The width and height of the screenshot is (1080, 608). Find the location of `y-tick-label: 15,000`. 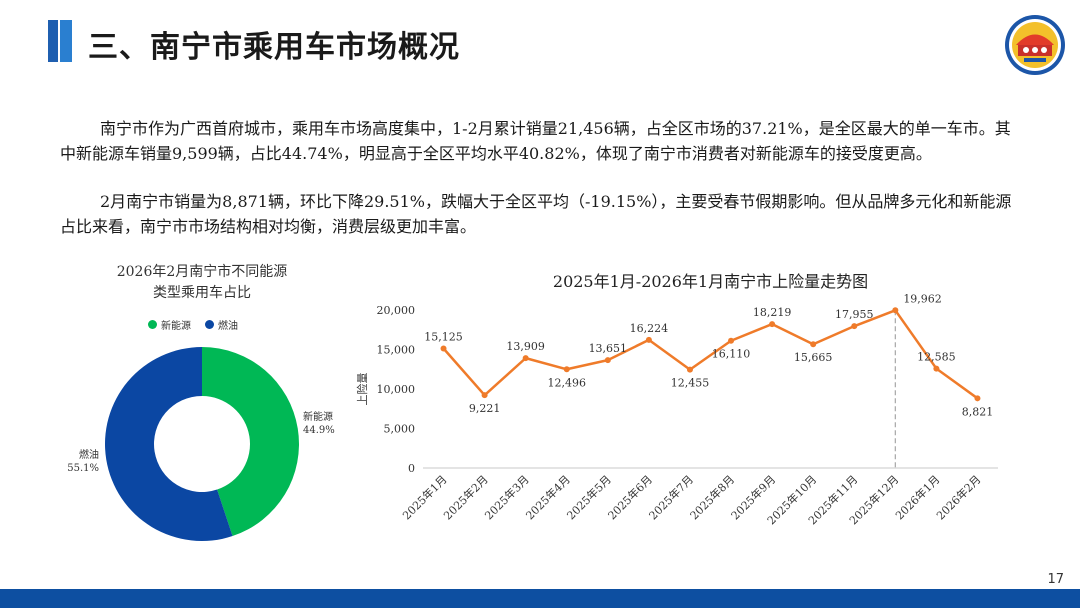

y-tick-label: 15,000 is located at coordinates (396, 350).